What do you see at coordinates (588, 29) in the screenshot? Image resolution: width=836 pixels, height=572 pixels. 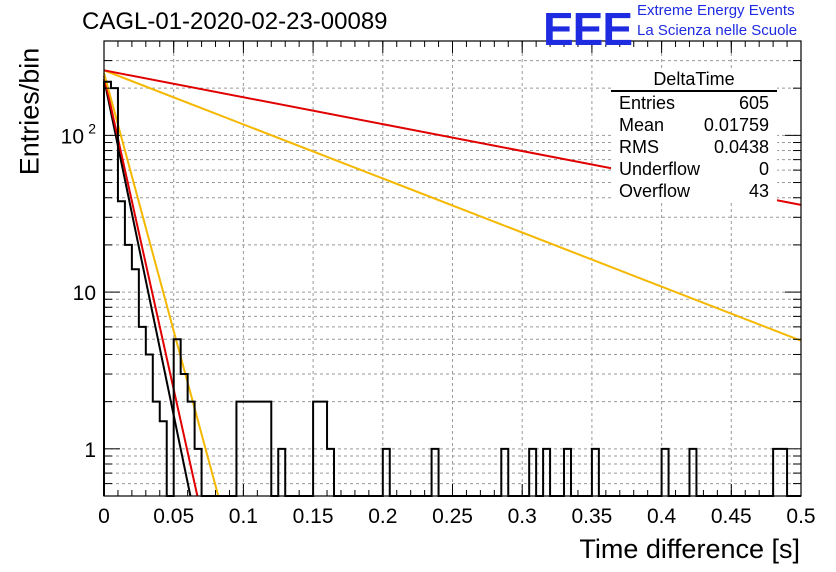 I see `eee-logo: EEE` at bounding box center [588, 29].